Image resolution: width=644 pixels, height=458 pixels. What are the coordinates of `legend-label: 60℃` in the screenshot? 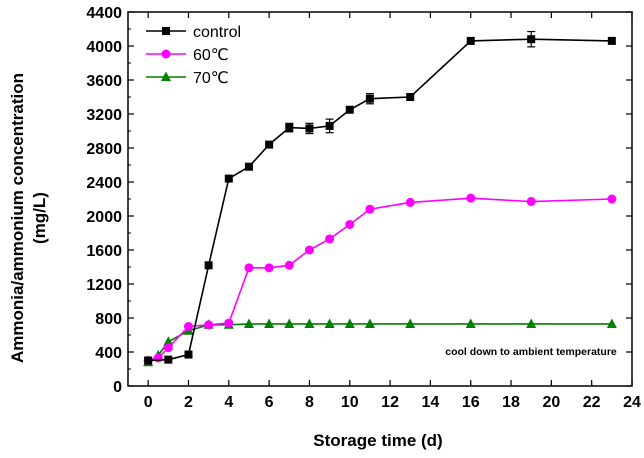 It's located at (211, 55).